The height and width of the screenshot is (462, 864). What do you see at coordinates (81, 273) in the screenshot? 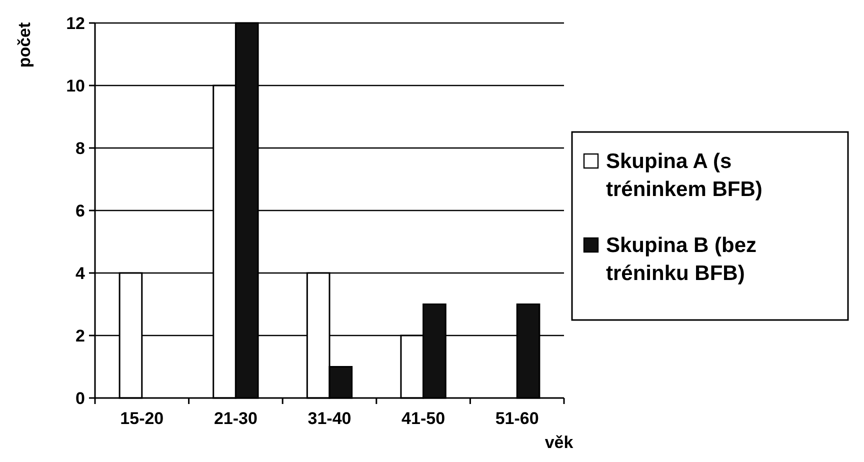
I see `y-tick-label: 4` at bounding box center [81, 273].